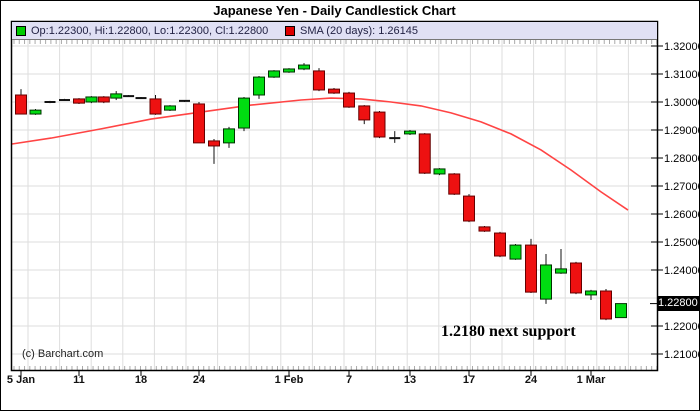 This screenshot has width=700, height=411. What do you see at coordinates (682, 355) in the screenshot?
I see `y-axis-label: 1.21000` at bounding box center [682, 355].